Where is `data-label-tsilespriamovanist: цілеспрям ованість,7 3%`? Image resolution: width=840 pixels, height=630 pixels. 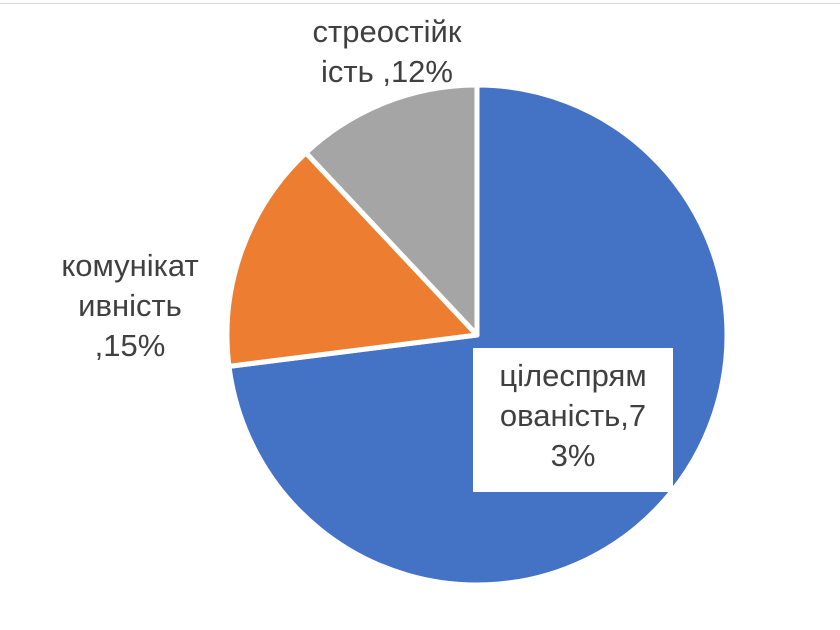 data-label-tsilespriamovanist: цілеспрям ованість,7 3% is located at coordinates (573, 420).